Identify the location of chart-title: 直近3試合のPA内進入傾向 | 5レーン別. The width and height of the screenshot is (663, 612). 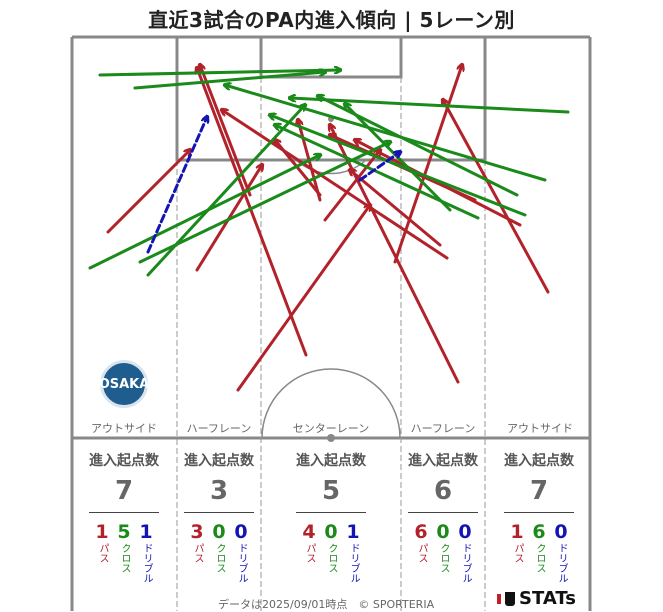
(331, 20).